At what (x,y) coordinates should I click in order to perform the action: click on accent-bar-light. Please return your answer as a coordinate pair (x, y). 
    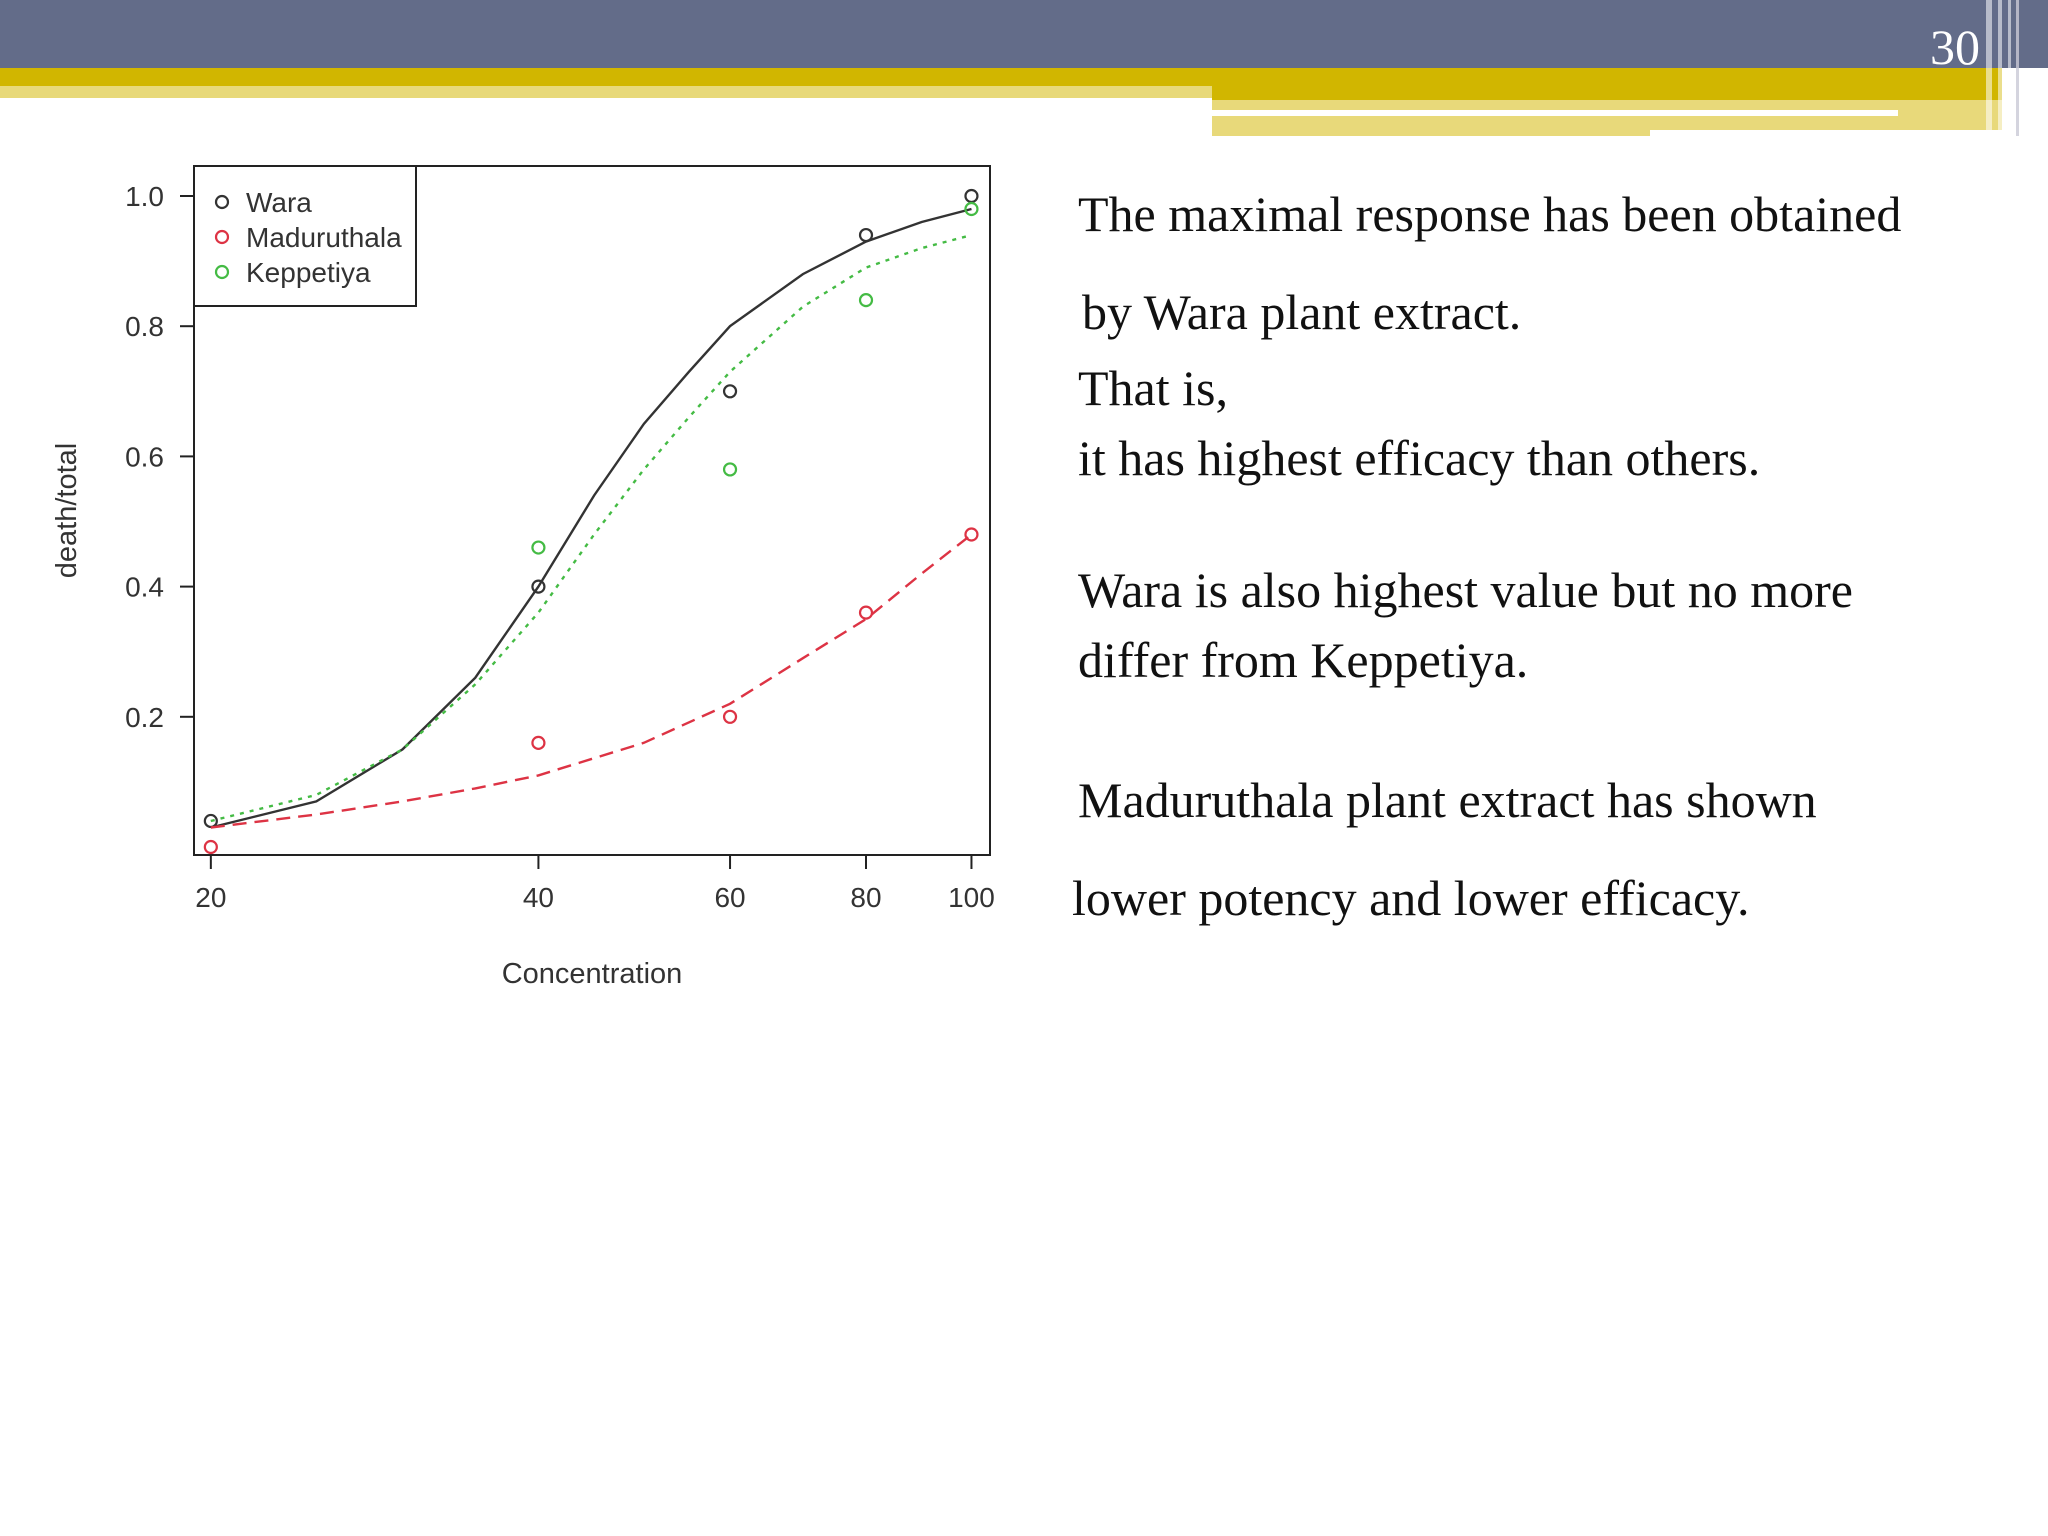
    Looking at the image, I should click on (615, 92).